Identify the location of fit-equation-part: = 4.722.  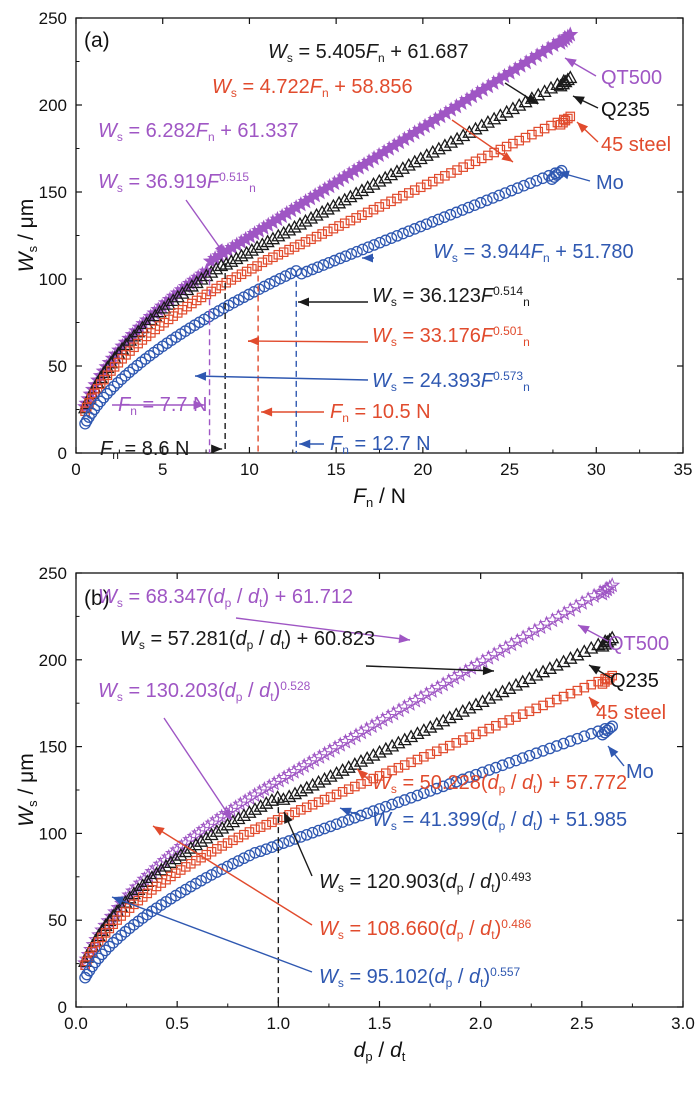
(273, 87).